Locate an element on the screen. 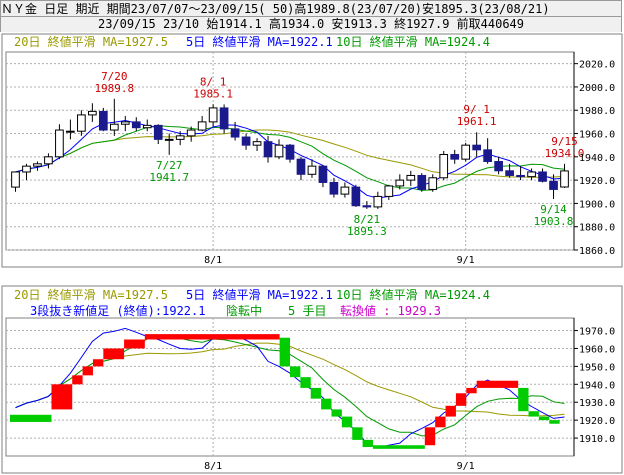 The width and height of the screenshot is (624, 475). annotation-high-date: 9/ 1 is located at coordinates (476, 109).